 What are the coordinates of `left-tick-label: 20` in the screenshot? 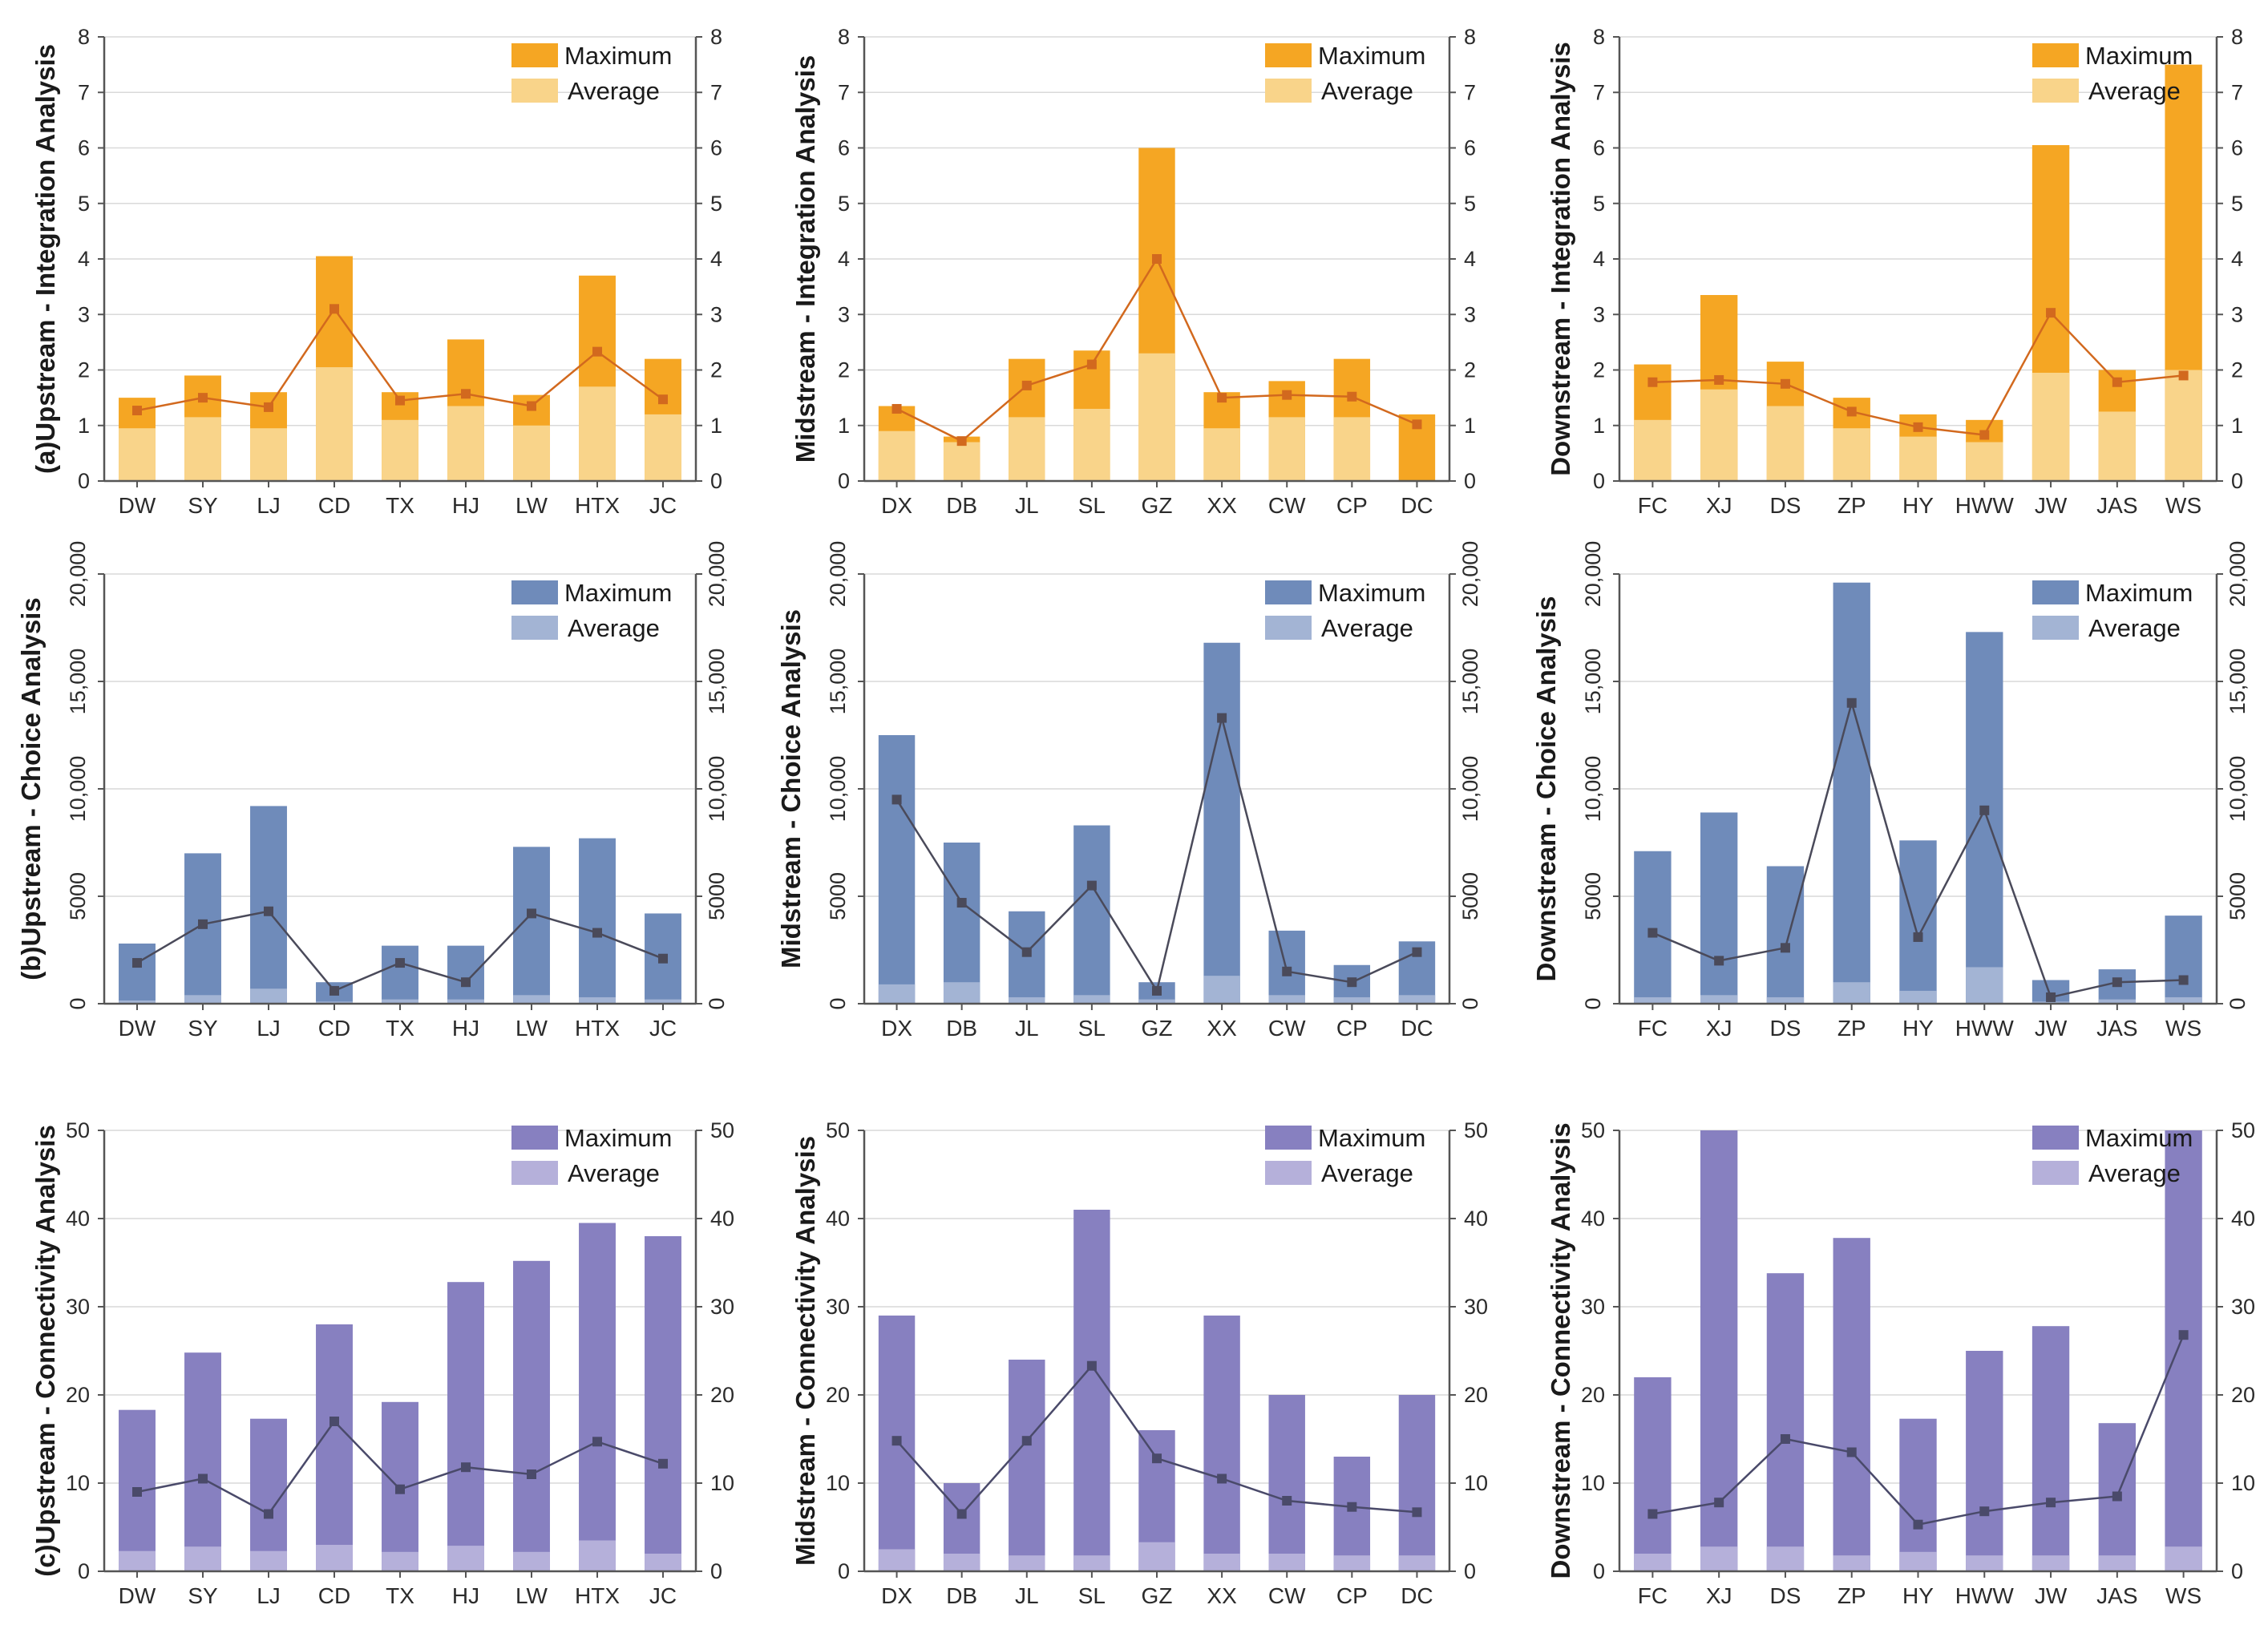 It's located at (838, 1395).